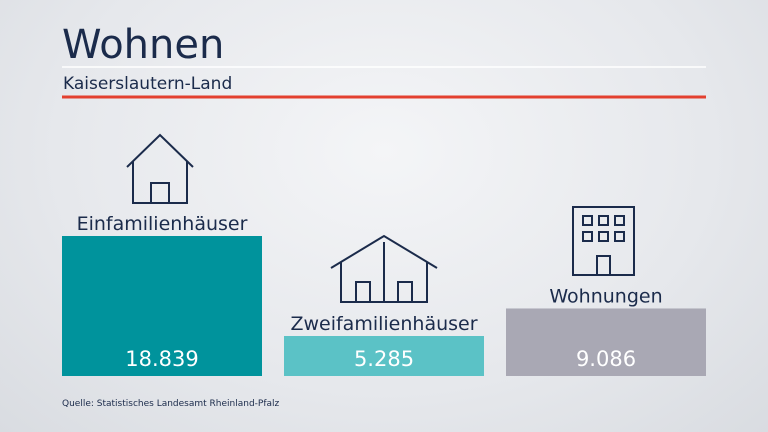 This screenshot has height=432, width=768. What do you see at coordinates (605, 296) in the screenshot?
I see `category-label: Wohnungen` at bounding box center [605, 296].